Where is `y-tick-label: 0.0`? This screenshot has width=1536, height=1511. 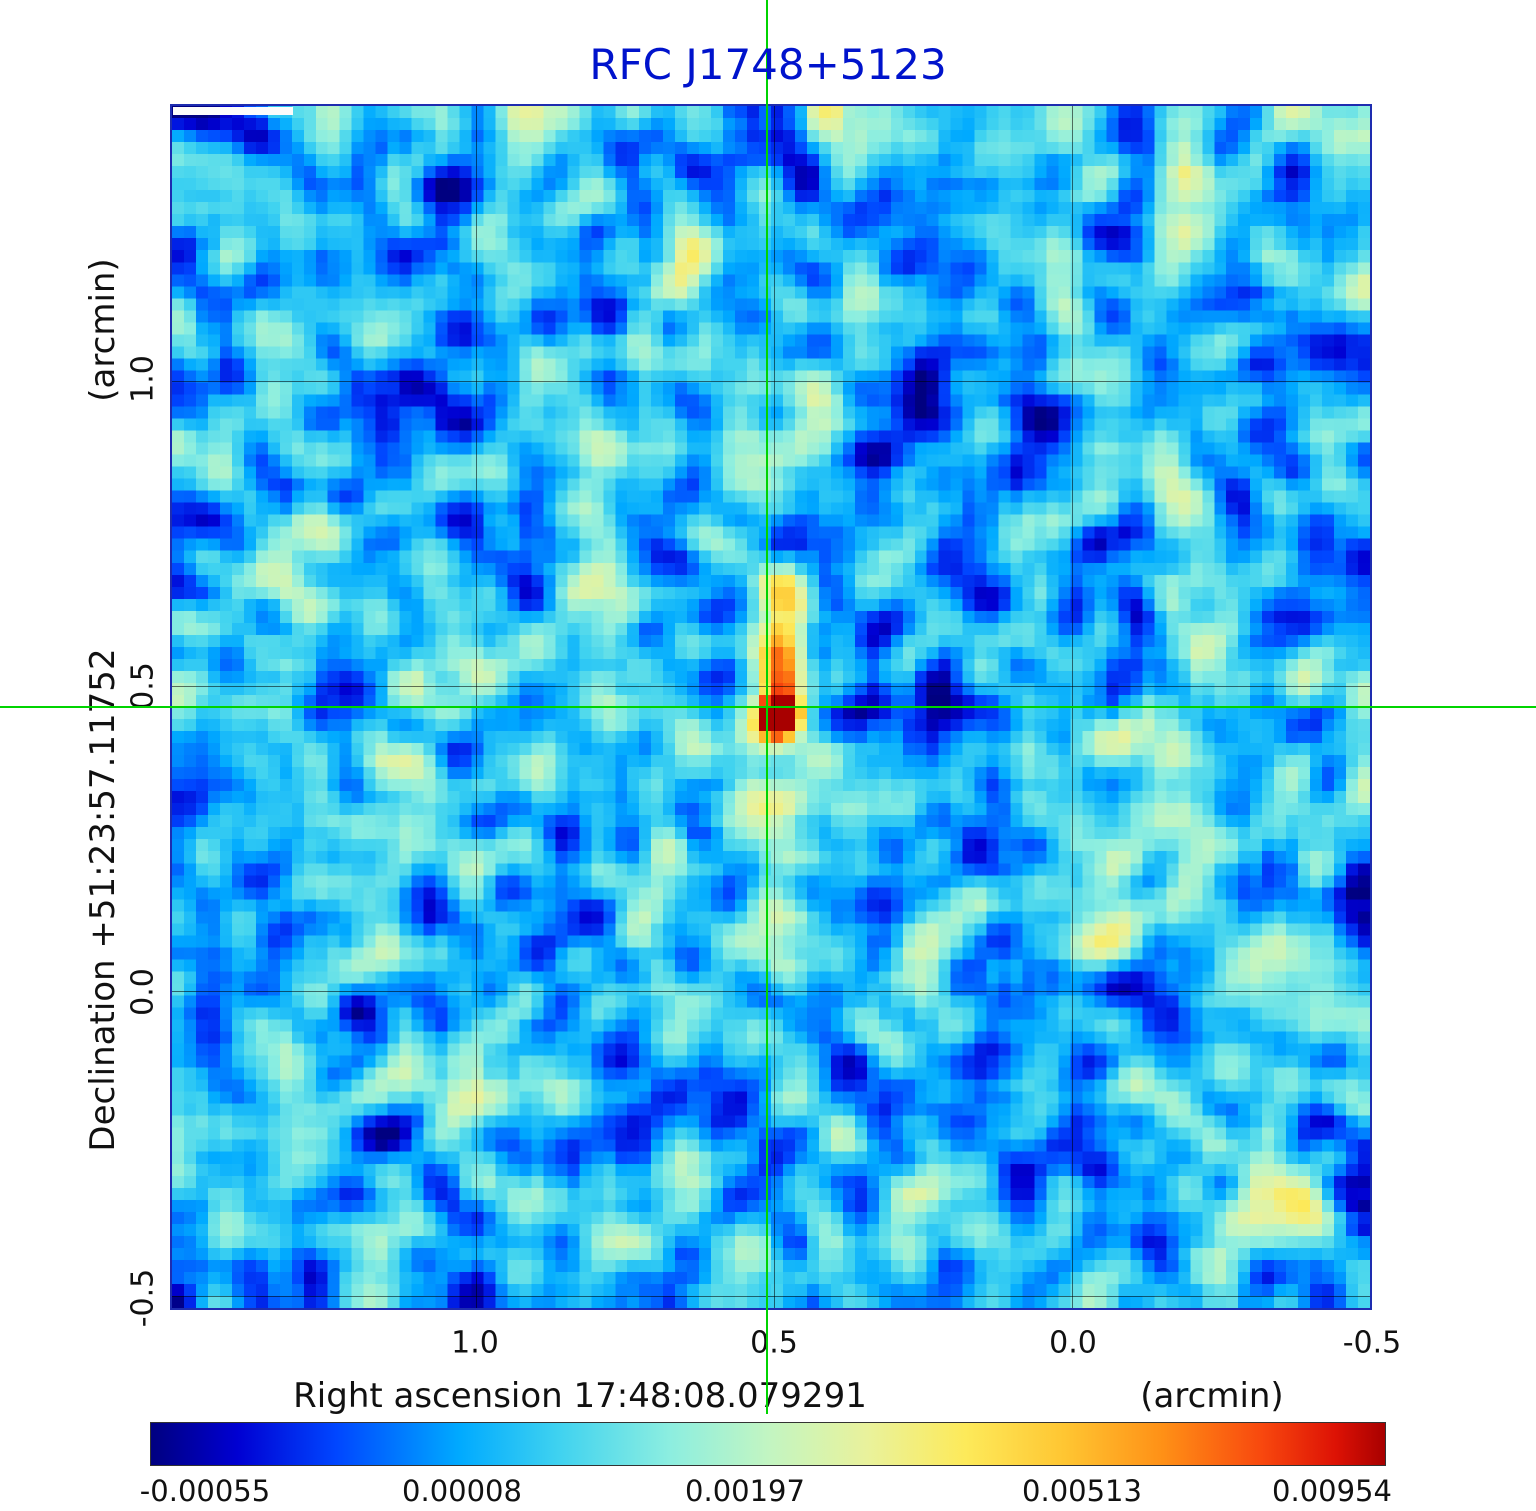
y-tick-label: 0.0 is located at coordinates (143, 992).